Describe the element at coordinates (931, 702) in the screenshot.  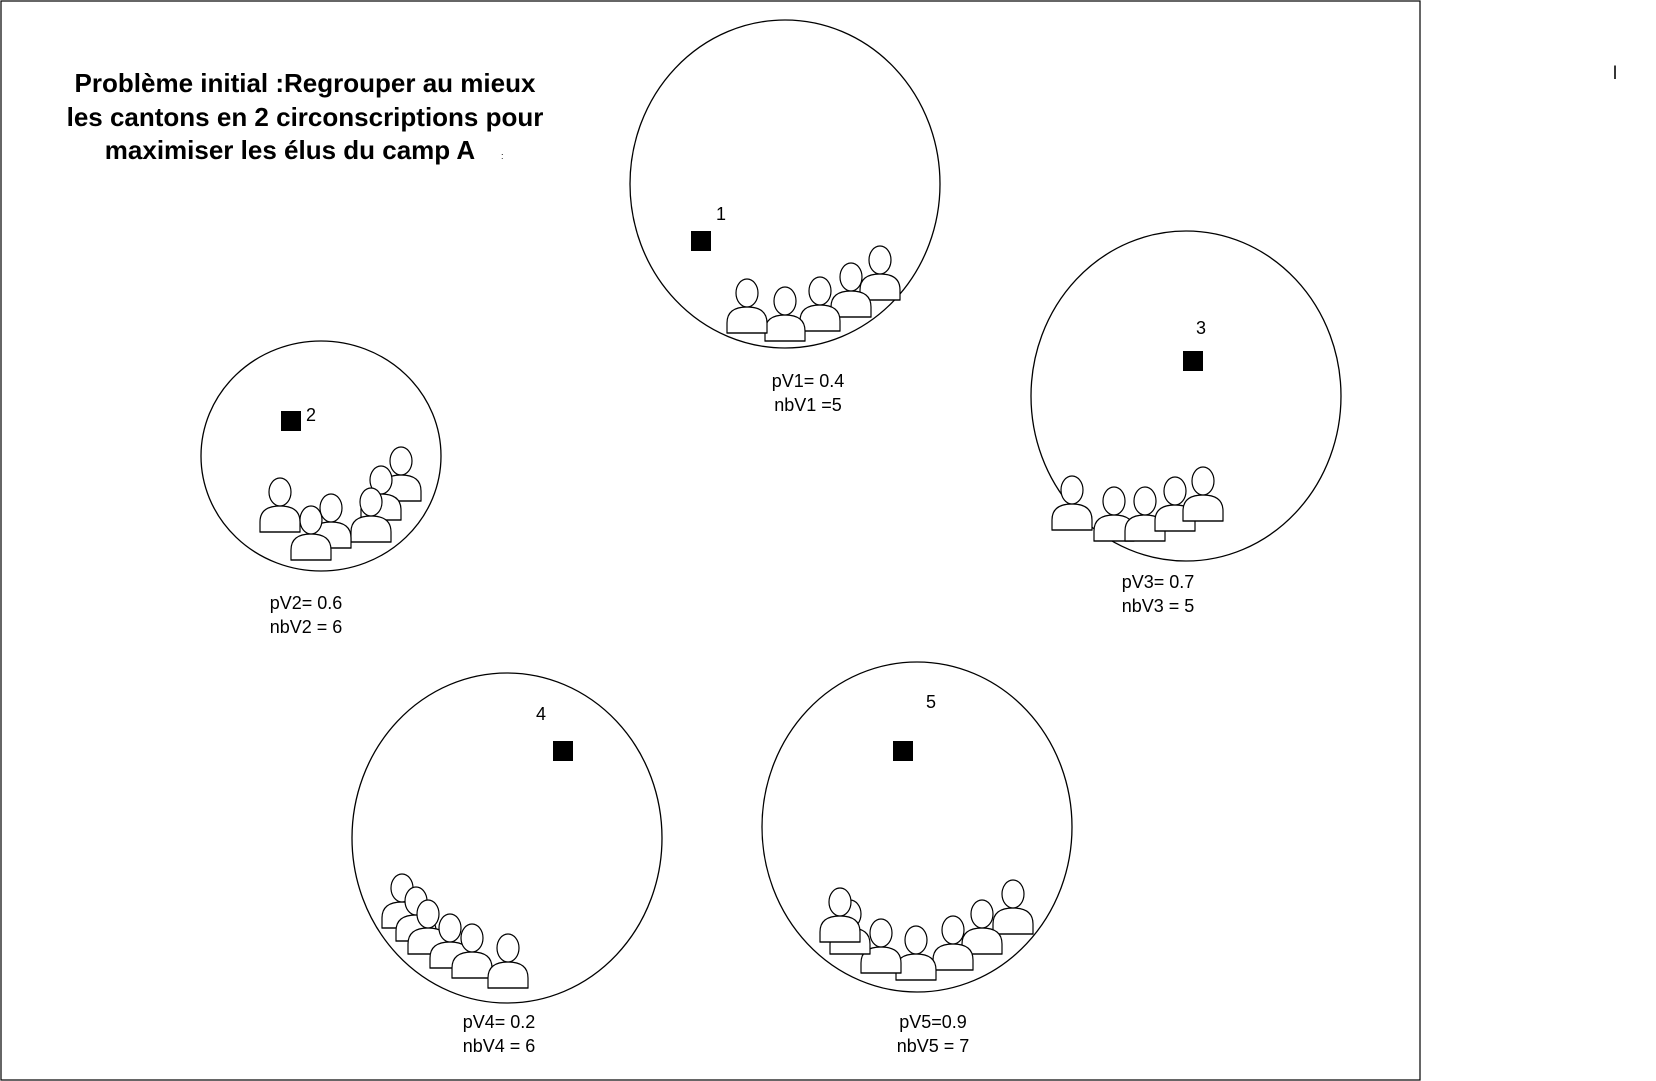
I see `canton-number: 5` at that location.